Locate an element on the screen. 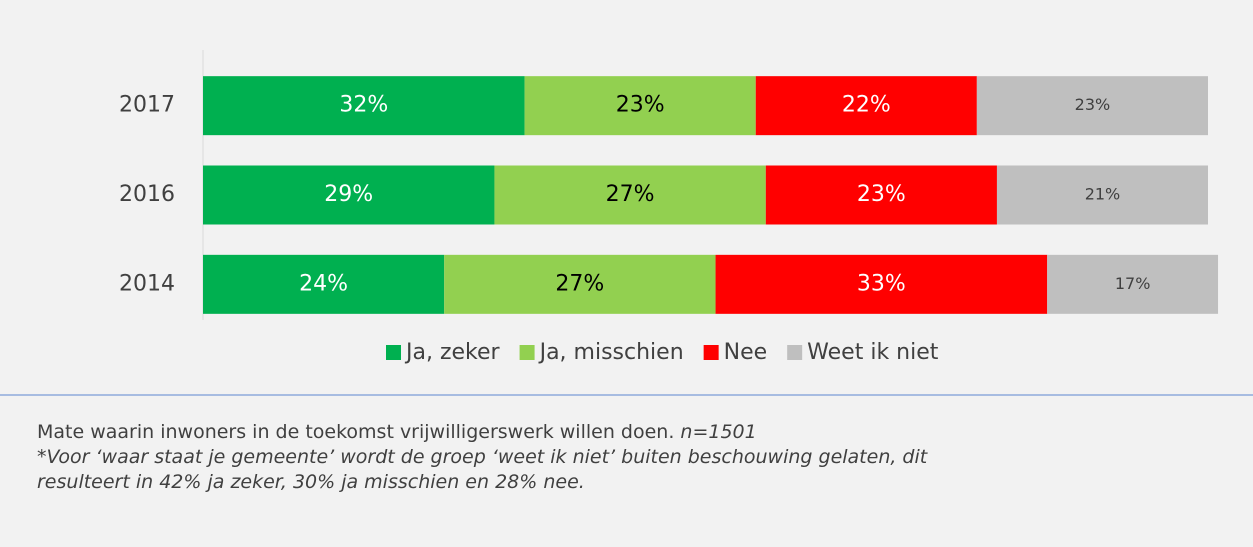 Image resolution: width=1253 pixels, height=547 pixels. legend-label: Ja, zeker is located at coordinates (452, 352).